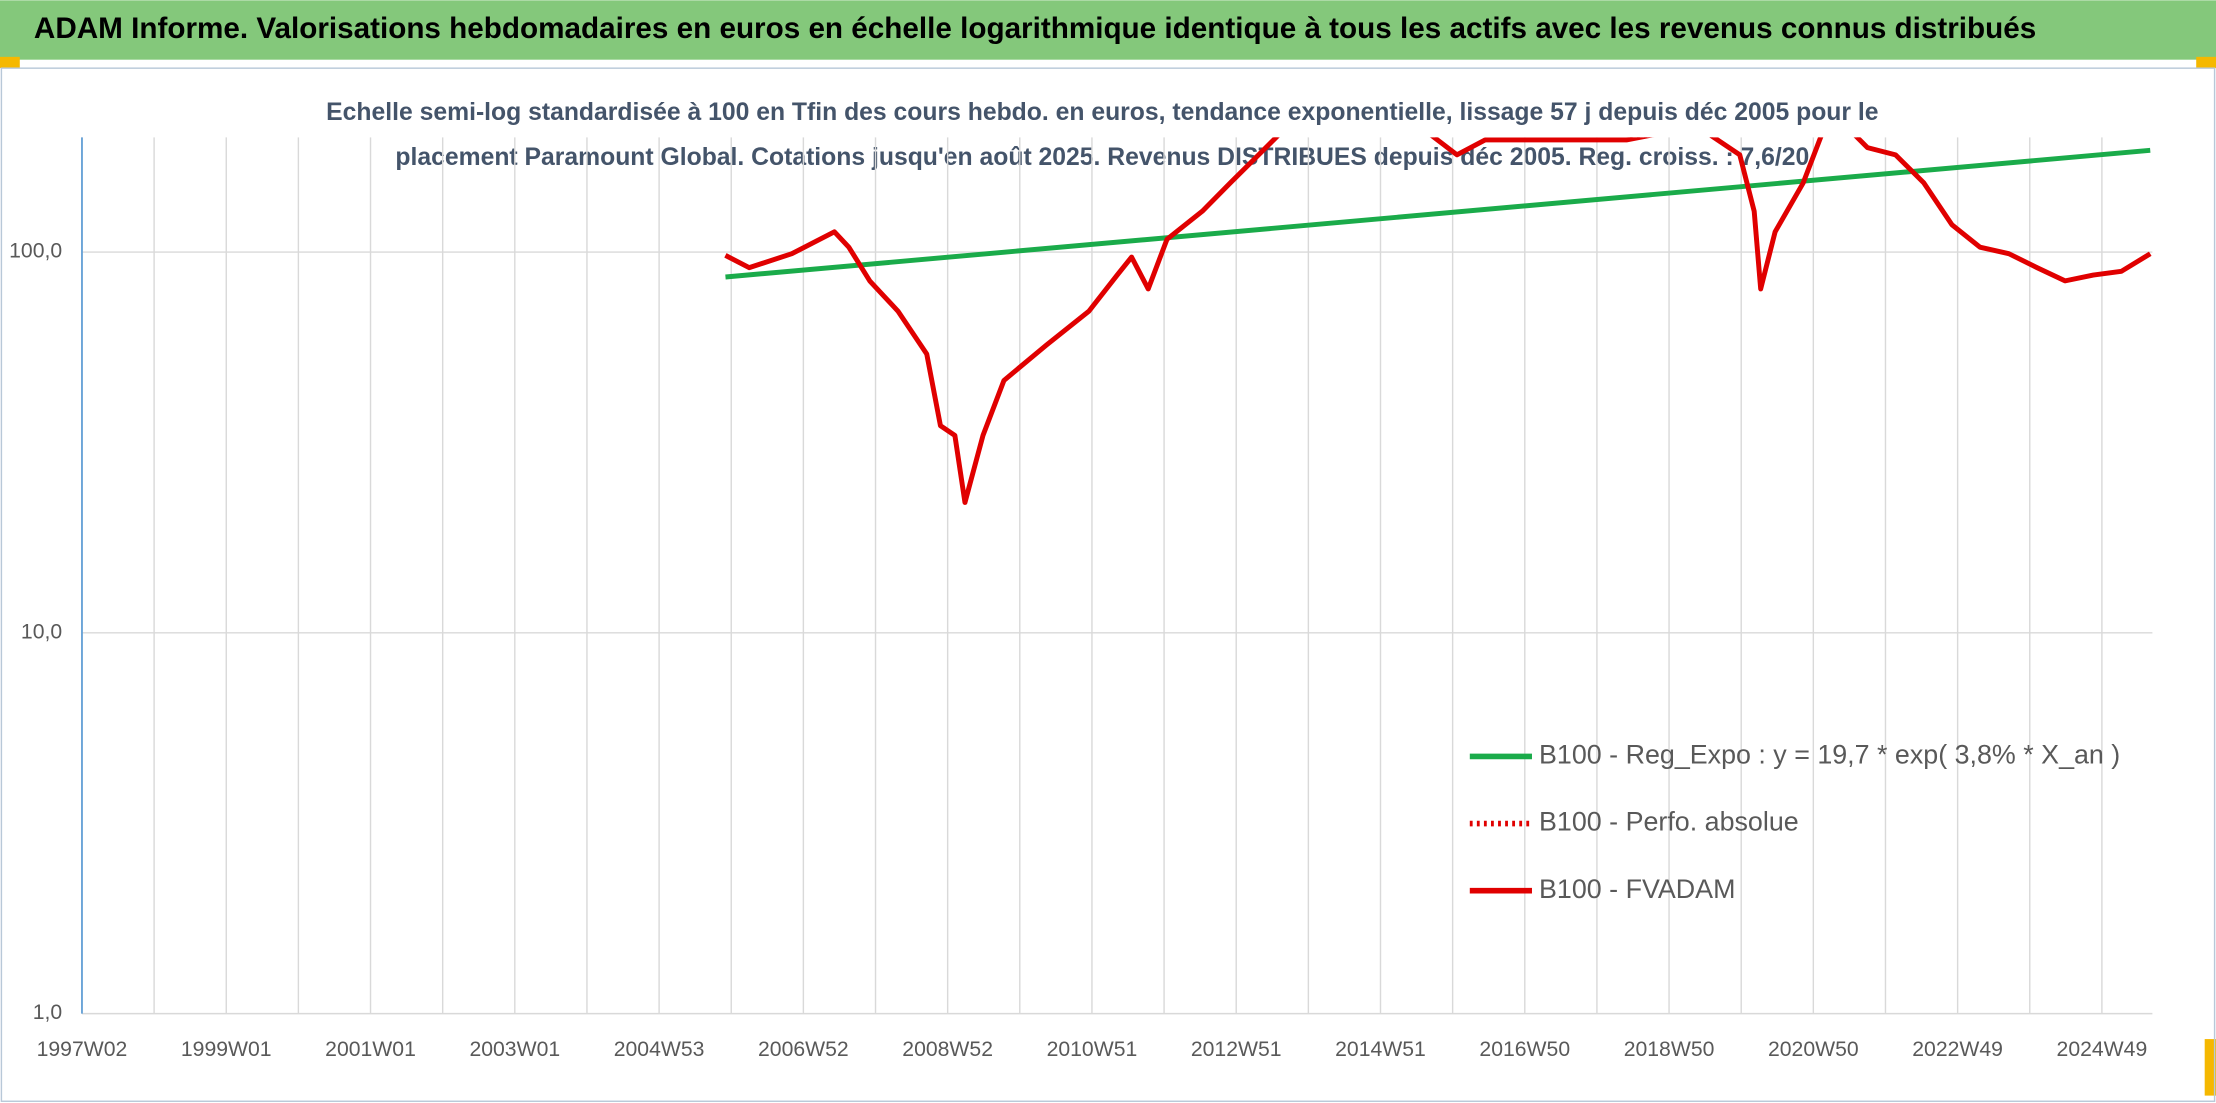  What do you see at coordinates (35, 251) in the screenshot?
I see `y-tick-label: 100,0` at bounding box center [35, 251].